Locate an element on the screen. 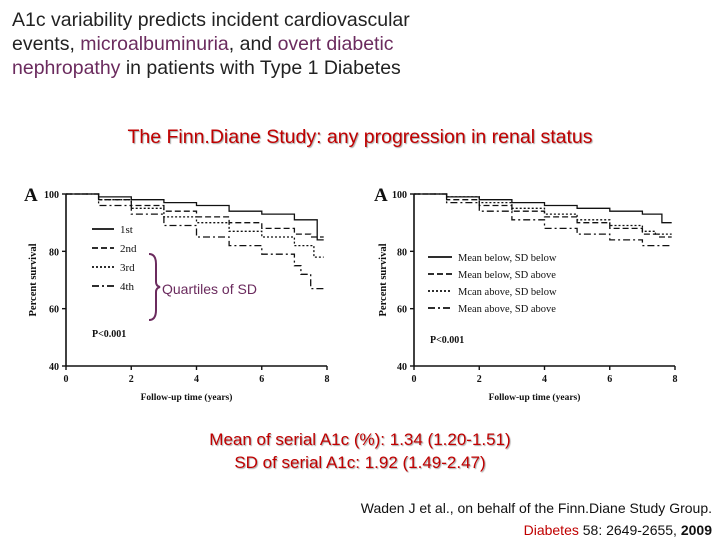  legend-label-3: Mcan above, SD below is located at coordinates (507, 292).